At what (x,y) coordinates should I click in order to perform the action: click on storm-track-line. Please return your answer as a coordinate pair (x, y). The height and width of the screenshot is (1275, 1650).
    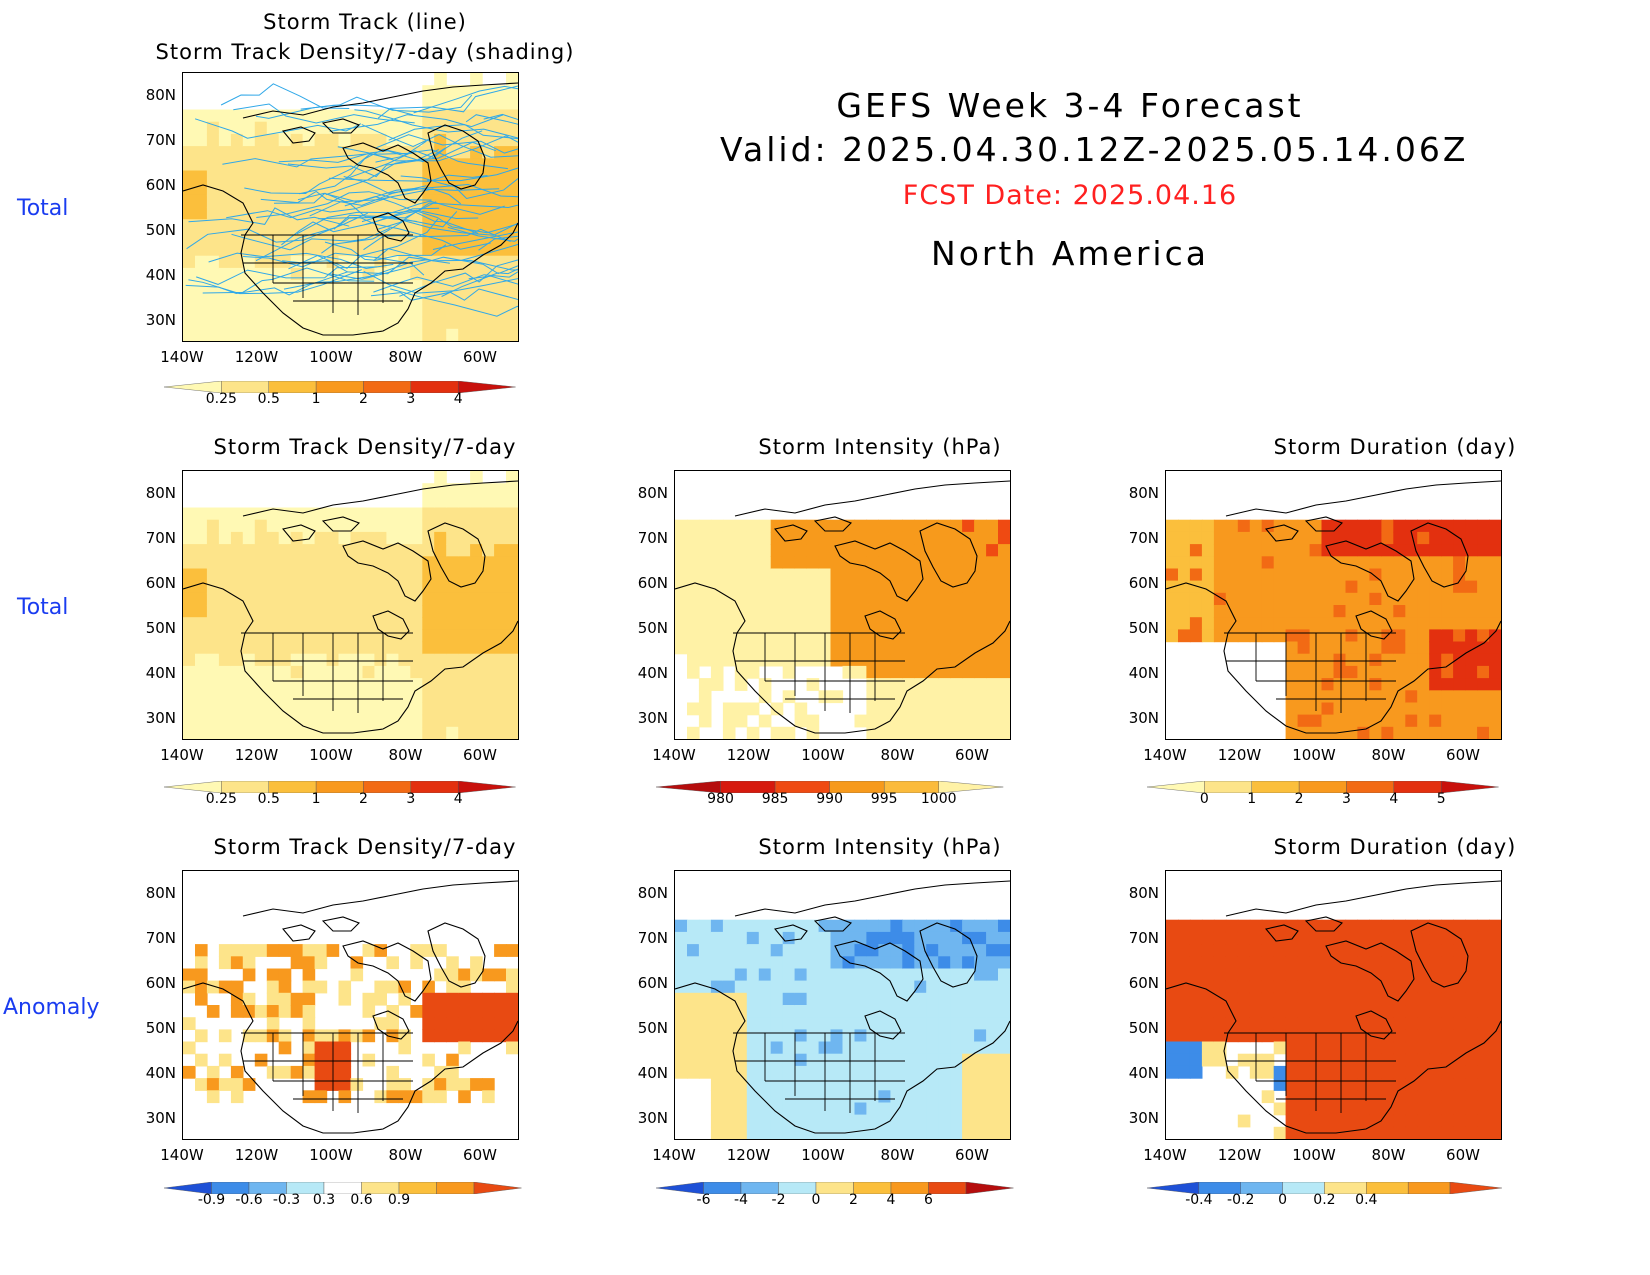
    Looking at the image, I should click on (363, 163).